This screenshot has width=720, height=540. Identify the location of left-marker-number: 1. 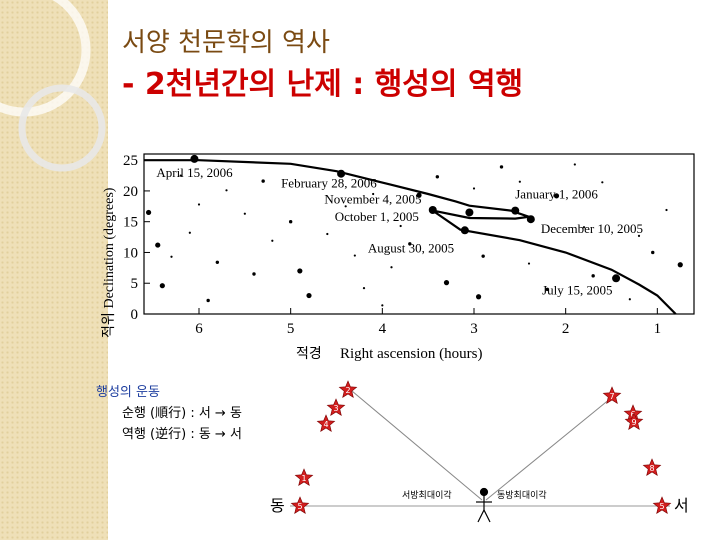
(303, 478).